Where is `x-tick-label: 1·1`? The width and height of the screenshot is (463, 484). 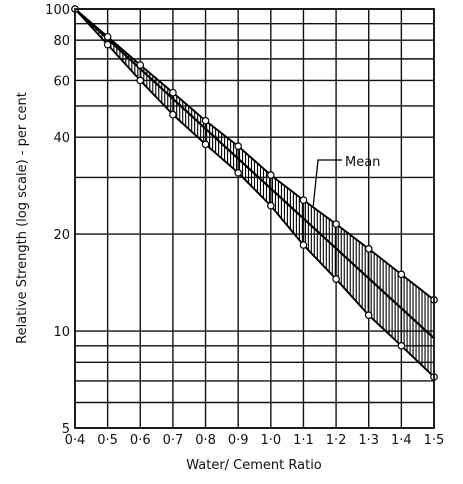
x-tick-label: 1·1 is located at coordinates (303, 440).